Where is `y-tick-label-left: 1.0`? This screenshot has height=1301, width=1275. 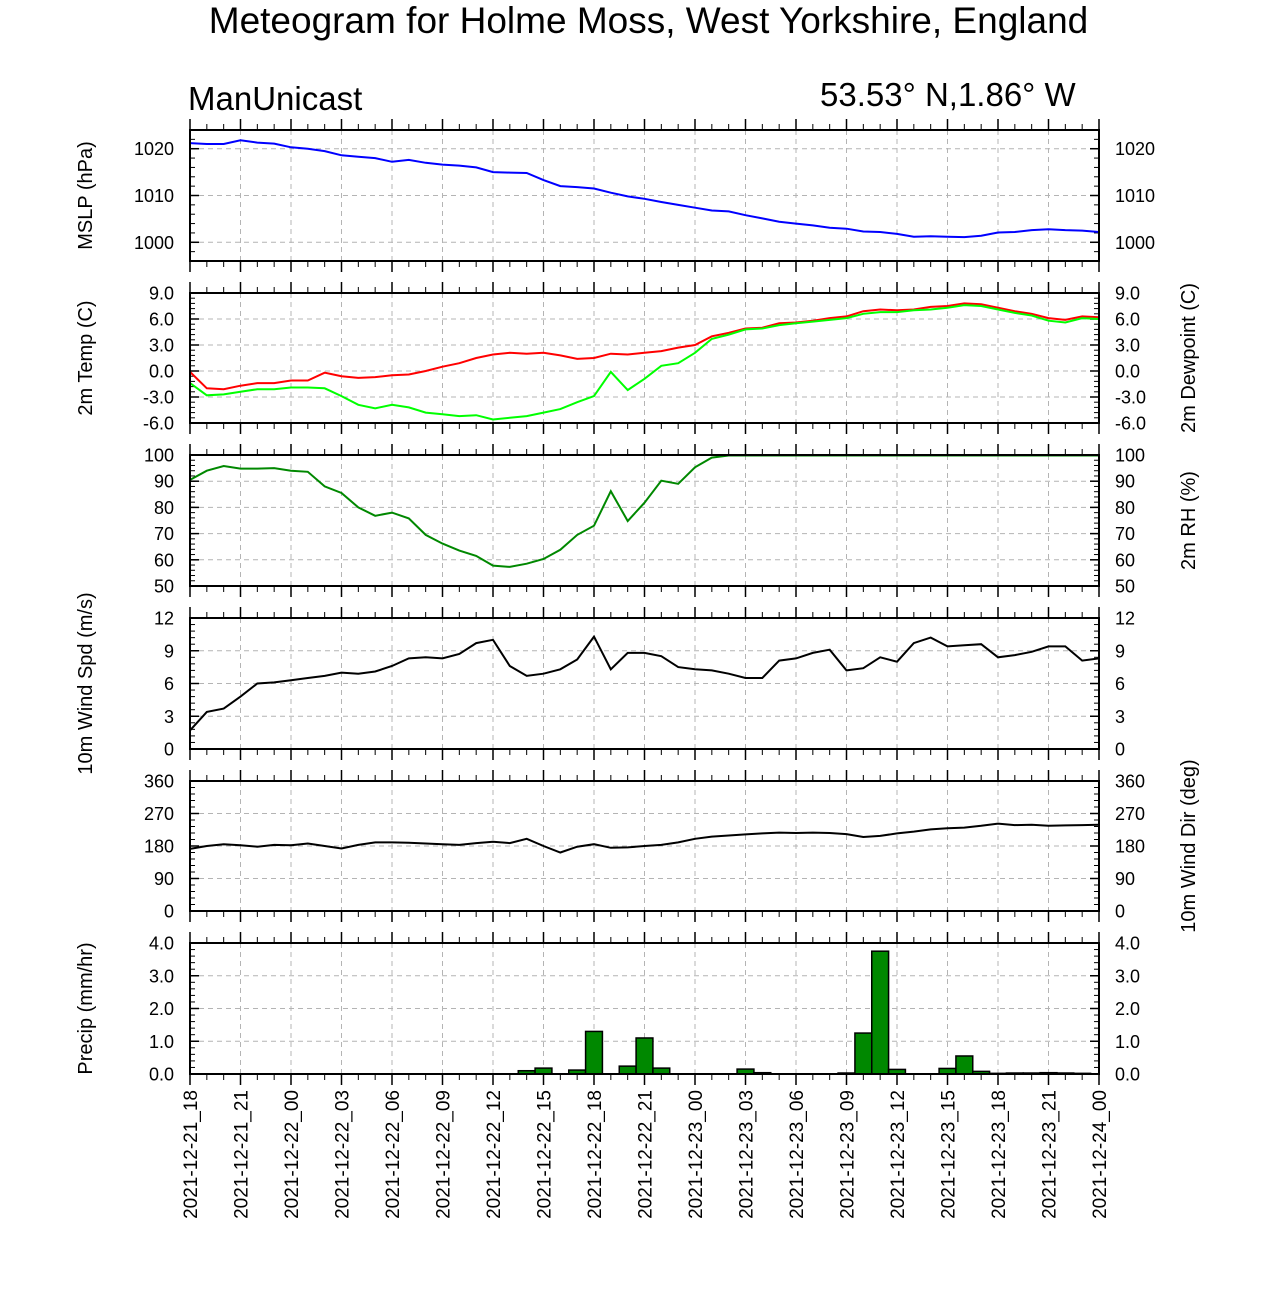 y-tick-label-left: 1.0 is located at coordinates (161, 1042).